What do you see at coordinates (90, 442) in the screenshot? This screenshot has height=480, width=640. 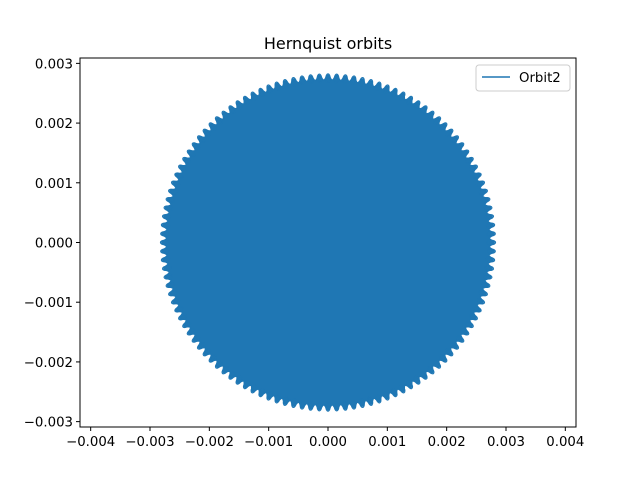 I see `x-tick-label: −0.004` at bounding box center [90, 442].